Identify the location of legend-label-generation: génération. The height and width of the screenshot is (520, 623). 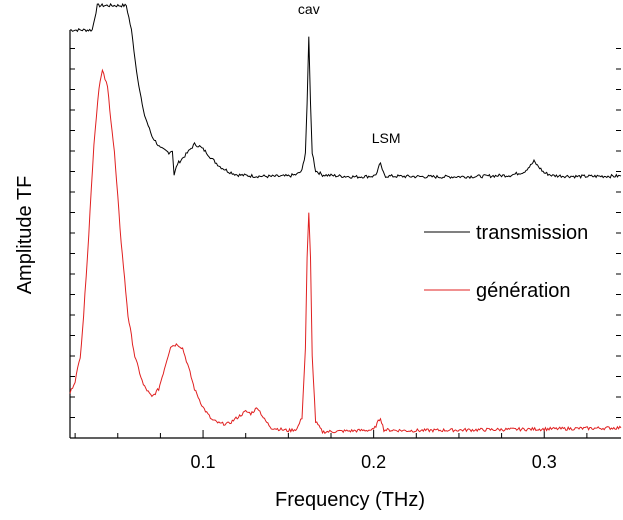
(523, 291).